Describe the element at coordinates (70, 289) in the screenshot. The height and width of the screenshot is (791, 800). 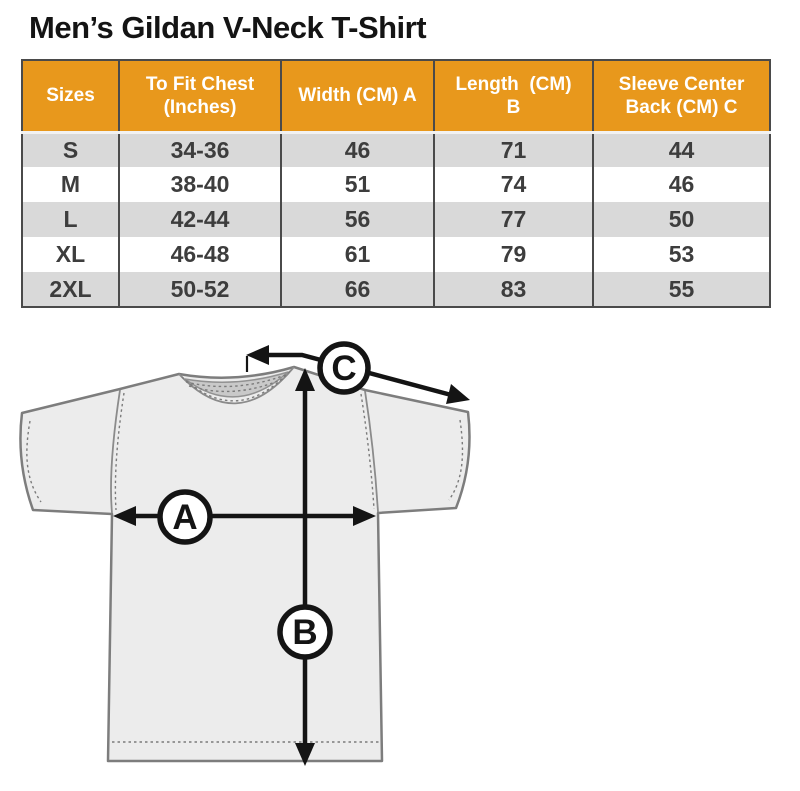
I see `size-cell: 2XL` at that location.